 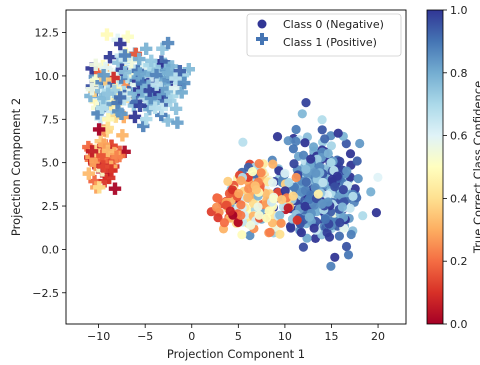 I want to click on x-axis: −10 −5 0 5 10 15 20, so click(x=236, y=333).